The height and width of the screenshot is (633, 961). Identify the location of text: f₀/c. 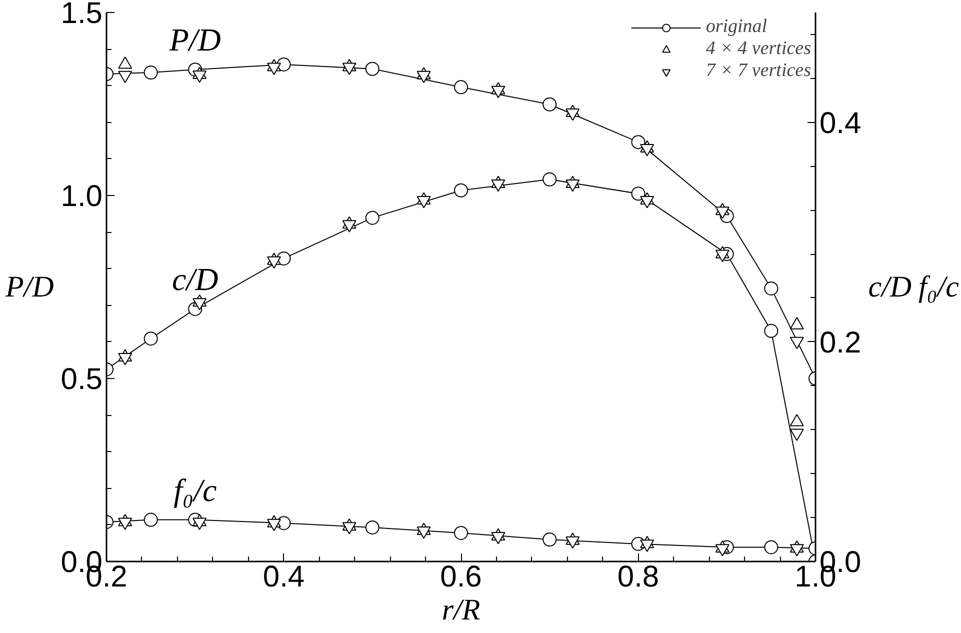
(938, 287).